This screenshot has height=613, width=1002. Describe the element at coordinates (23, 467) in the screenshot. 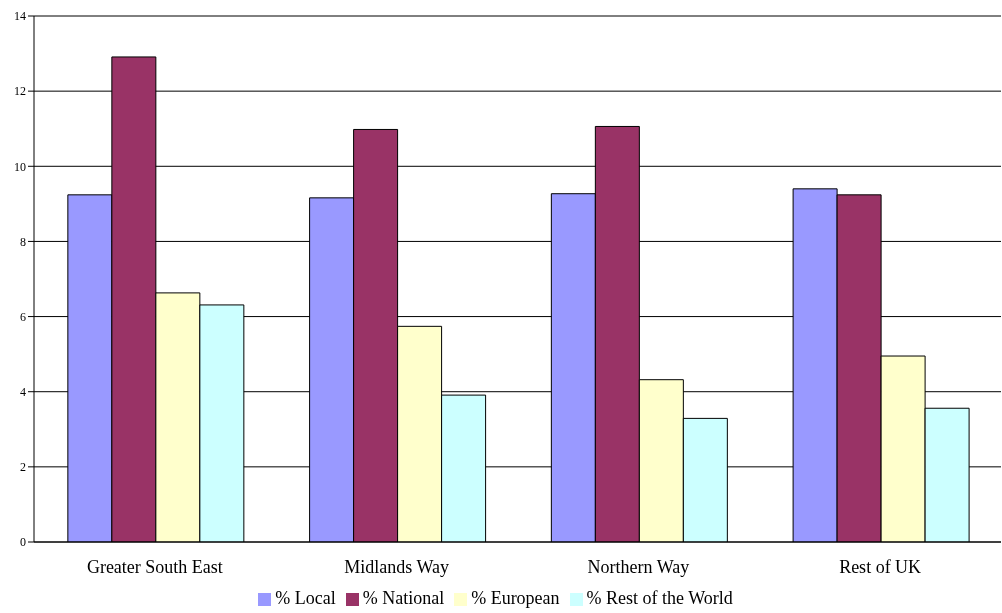

I see `y-tick-label: 2` at that location.